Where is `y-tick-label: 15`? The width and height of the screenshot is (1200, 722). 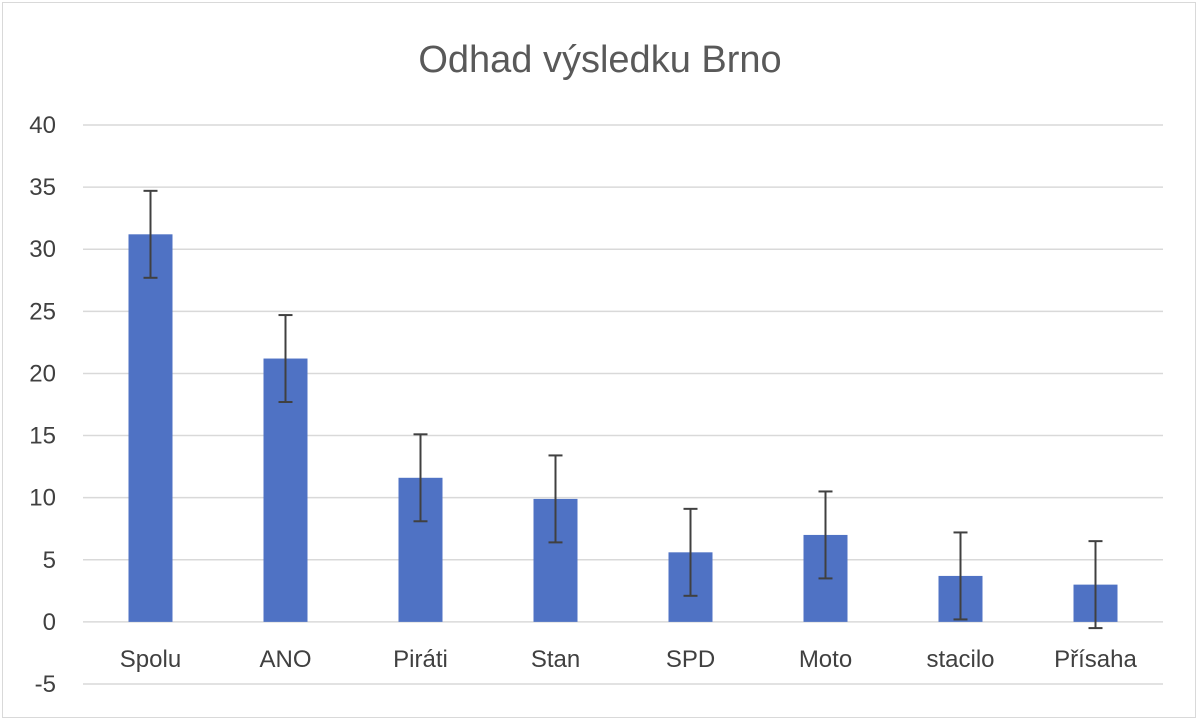 y-tick-label: 15 is located at coordinates (42, 436).